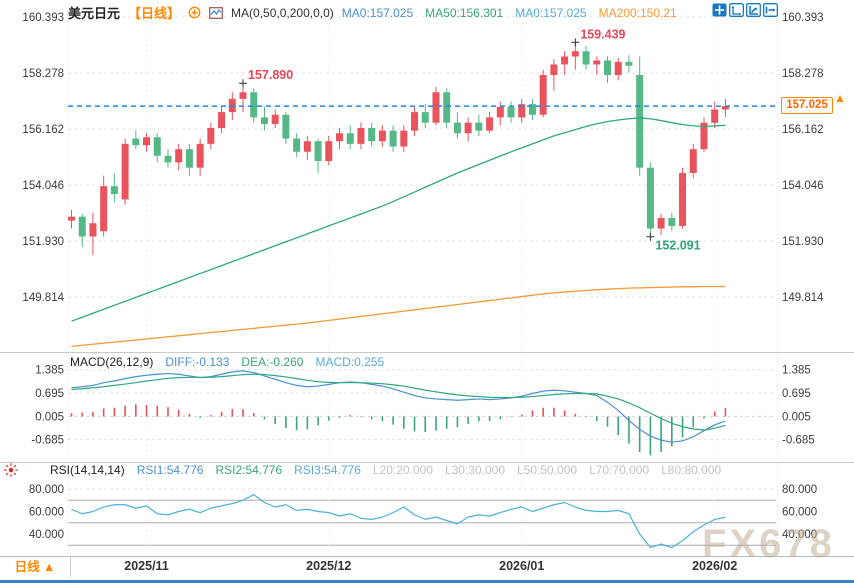 The width and height of the screenshot is (854, 583). Describe the element at coordinates (770, 10) in the screenshot. I see `exit-icon` at that location.